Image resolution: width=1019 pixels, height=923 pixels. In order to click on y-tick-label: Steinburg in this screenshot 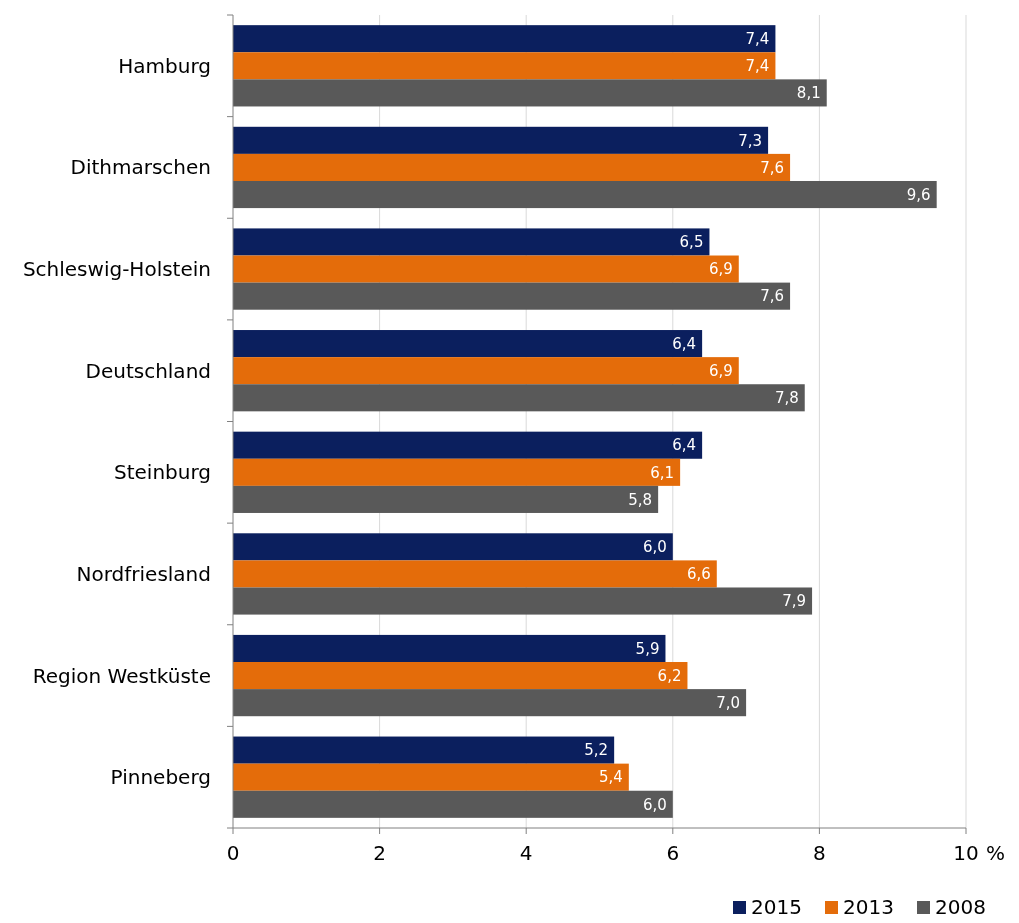, I will do `click(162, 472)`.